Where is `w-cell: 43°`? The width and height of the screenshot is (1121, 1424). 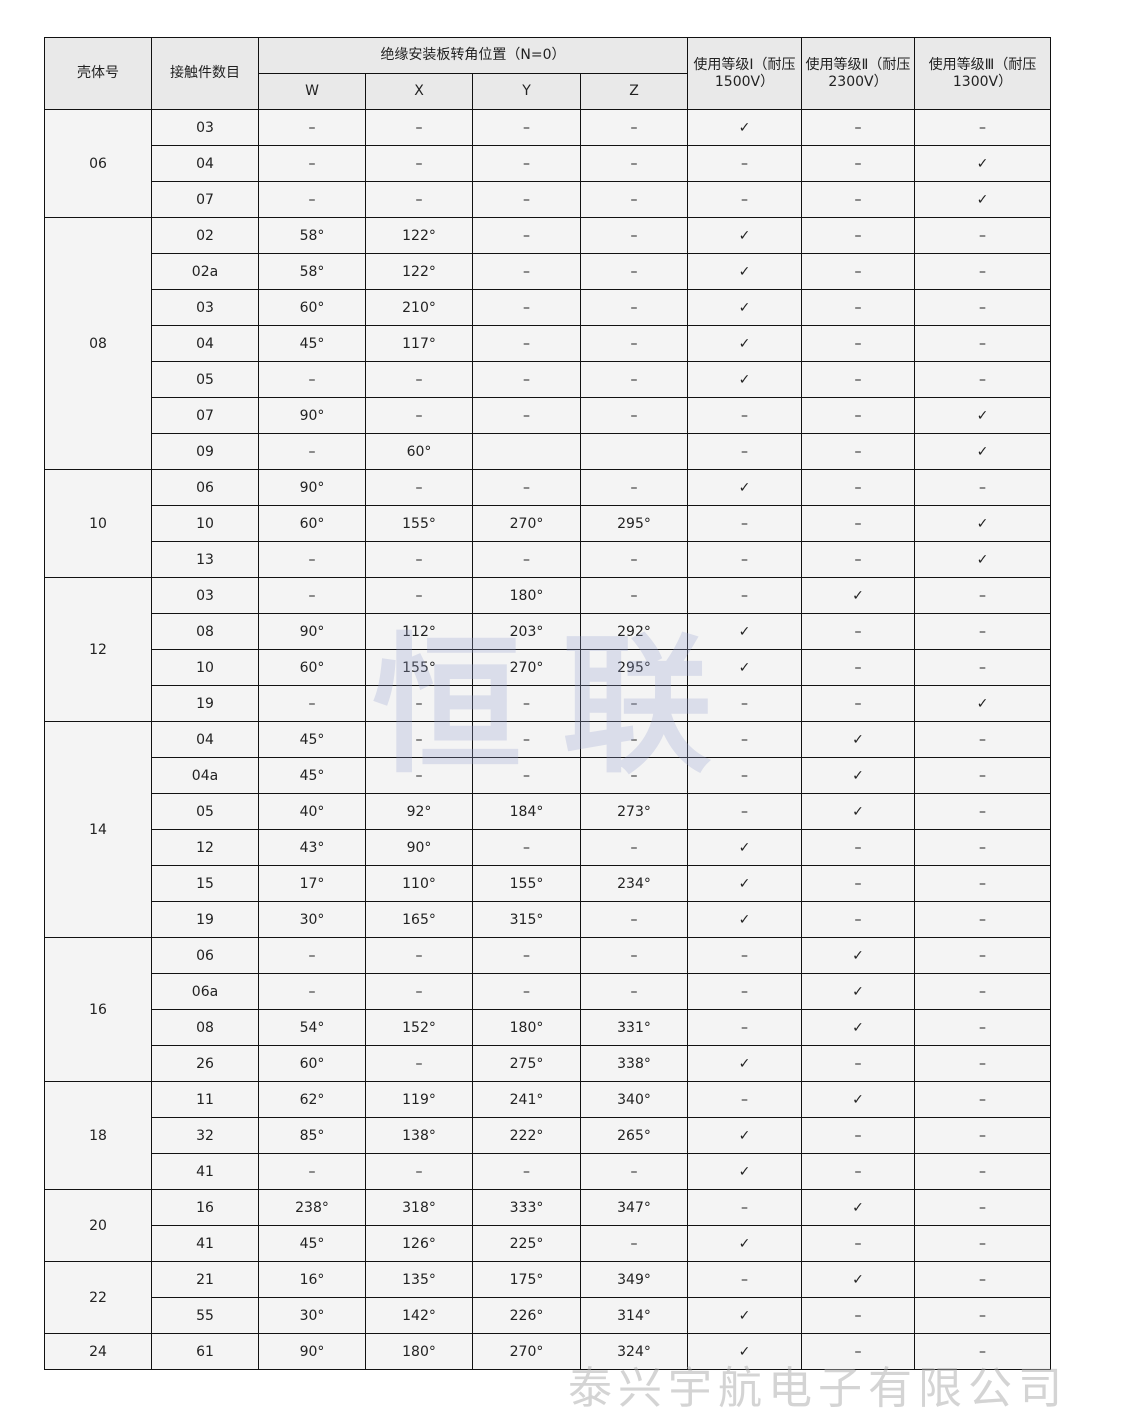
w-cell: 43° is located at coordinates (312, 847).